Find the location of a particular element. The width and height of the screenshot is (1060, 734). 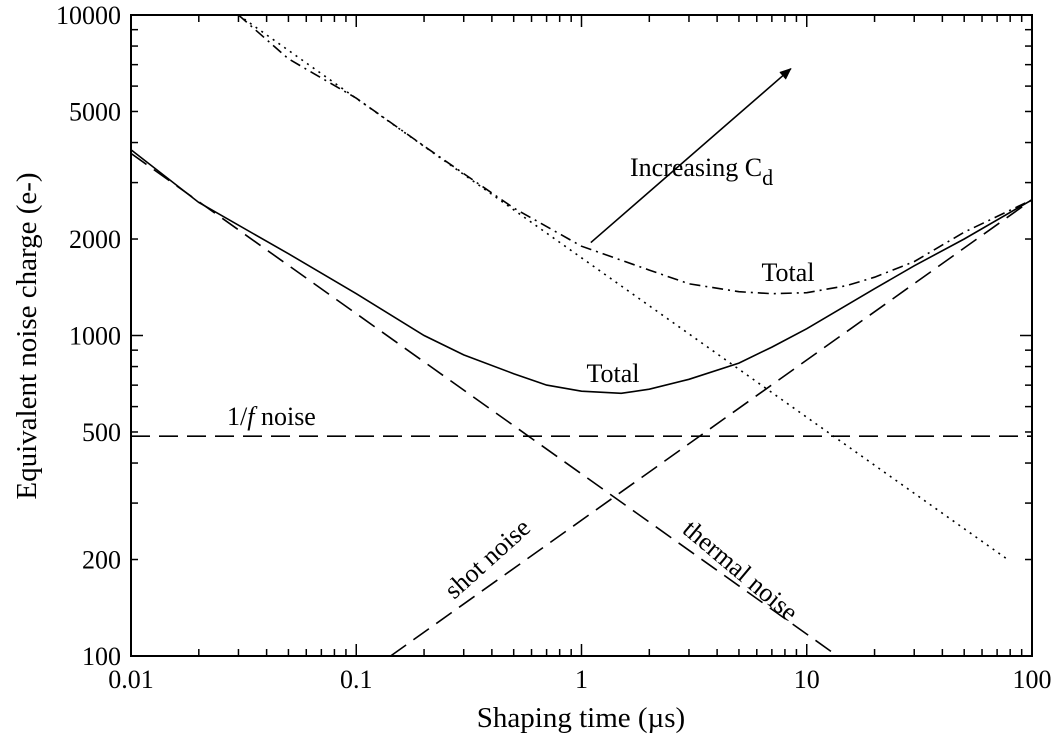

one-over-f-suffix: noise is located at coordinates (284, 416).